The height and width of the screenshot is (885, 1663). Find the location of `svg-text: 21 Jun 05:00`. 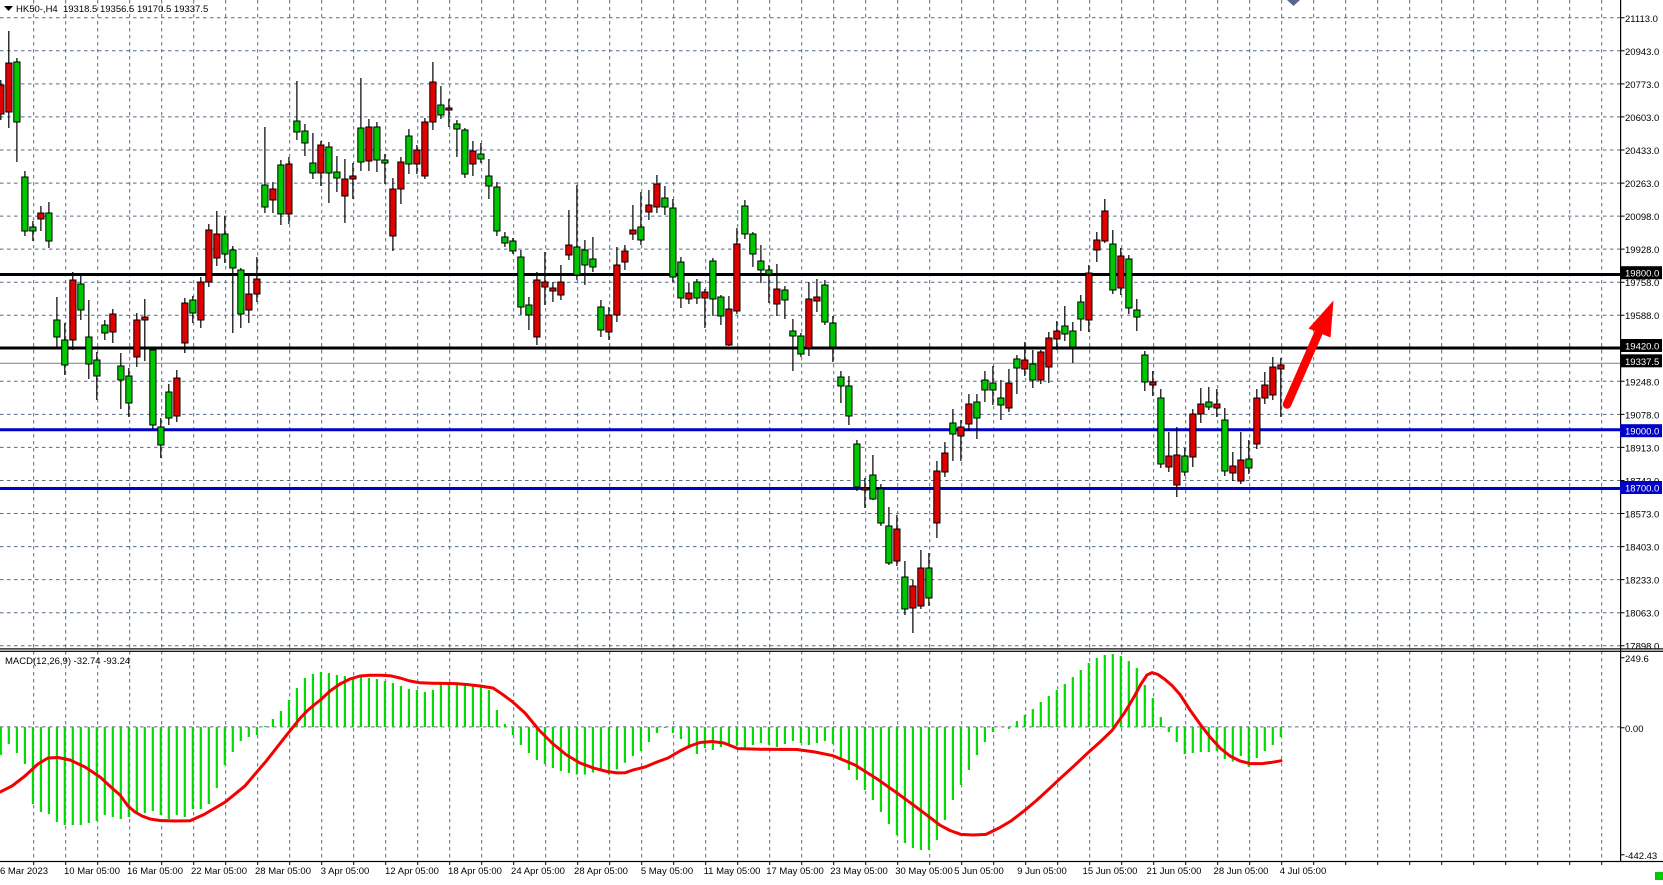

svg-text: 21 Jun 05:00 is located at coordinates (1174, 871).